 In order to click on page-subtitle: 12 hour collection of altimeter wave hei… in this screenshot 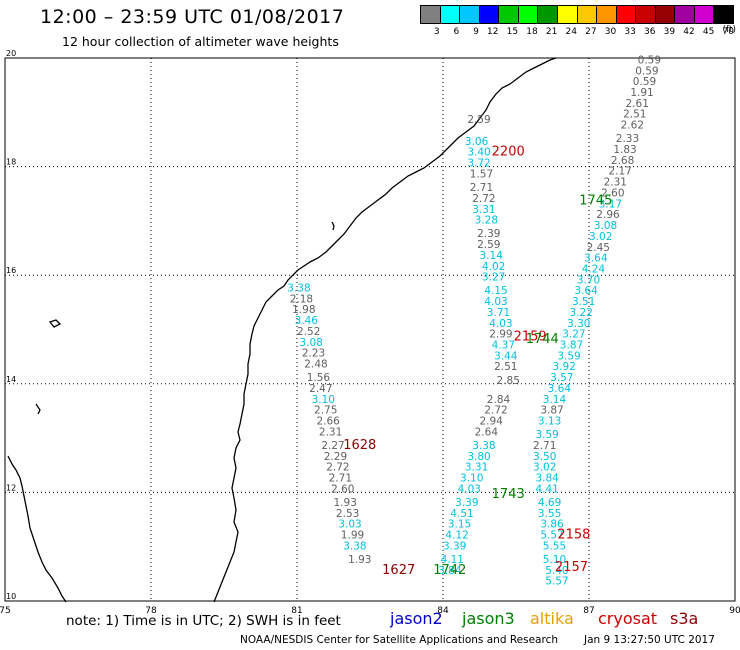, I will do `click(200, 41)`.